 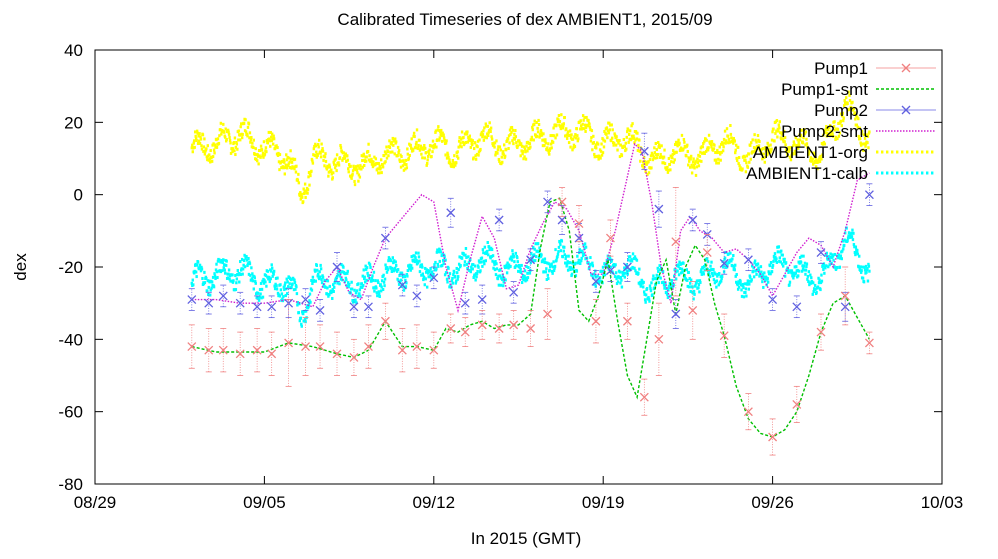 What do you see at coordinates (906, 68) in the screenshot?
I see `legend-marker` at bounding box center [906, 68].